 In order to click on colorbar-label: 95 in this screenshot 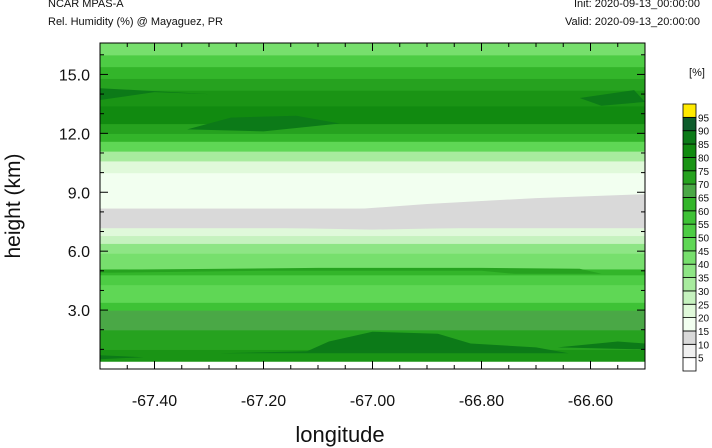, I will do `click(704, 118)`.